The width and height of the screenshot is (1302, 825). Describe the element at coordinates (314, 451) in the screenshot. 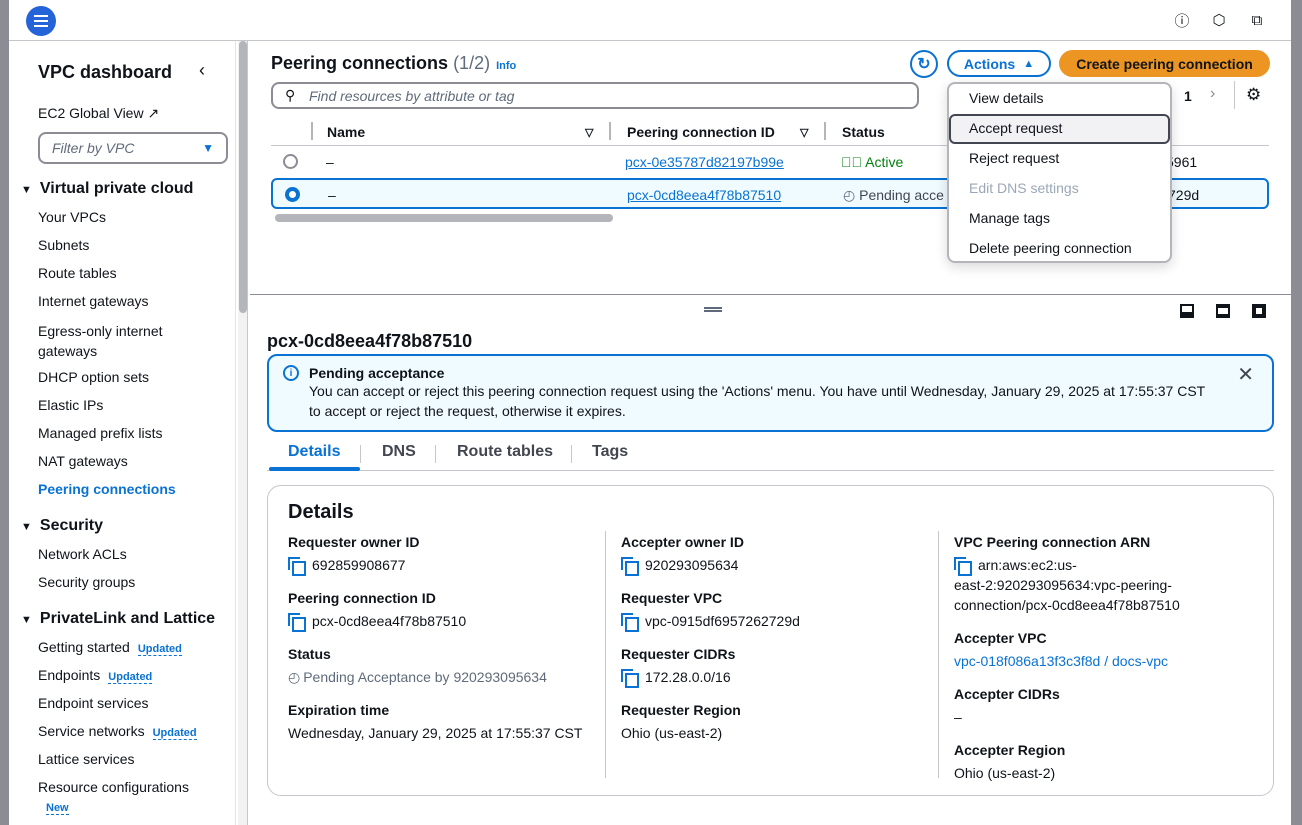

I see `tab-details: Details` at that location.